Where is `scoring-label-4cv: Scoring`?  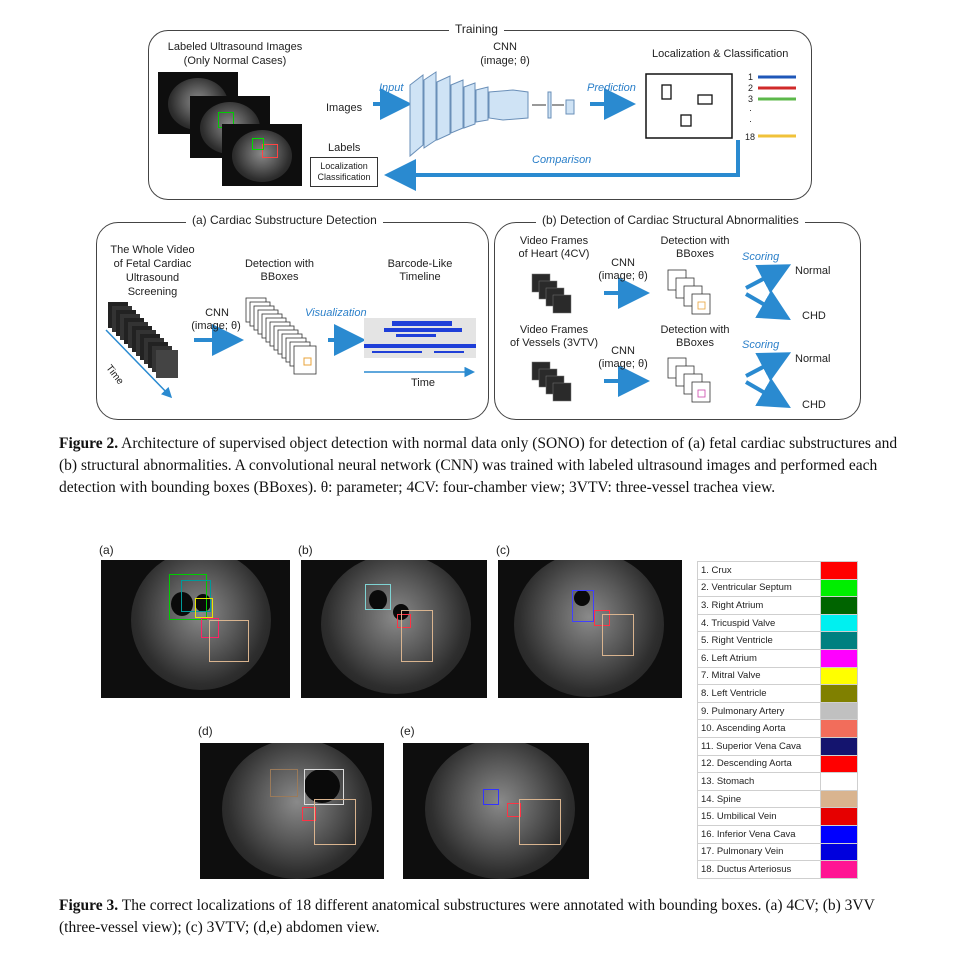
scoring-label-4cv: Scoring is located at coordinates (761, 257).